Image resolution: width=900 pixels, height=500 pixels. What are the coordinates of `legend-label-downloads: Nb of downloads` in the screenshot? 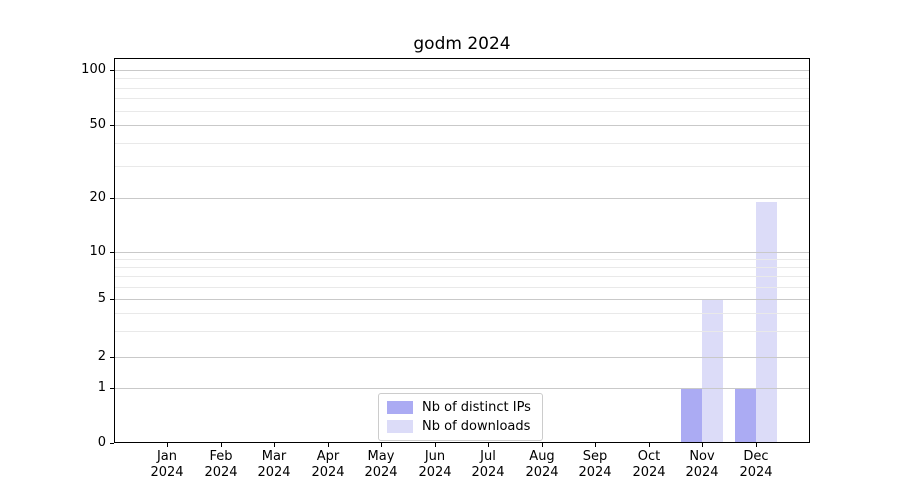 It's located at (476, 426).